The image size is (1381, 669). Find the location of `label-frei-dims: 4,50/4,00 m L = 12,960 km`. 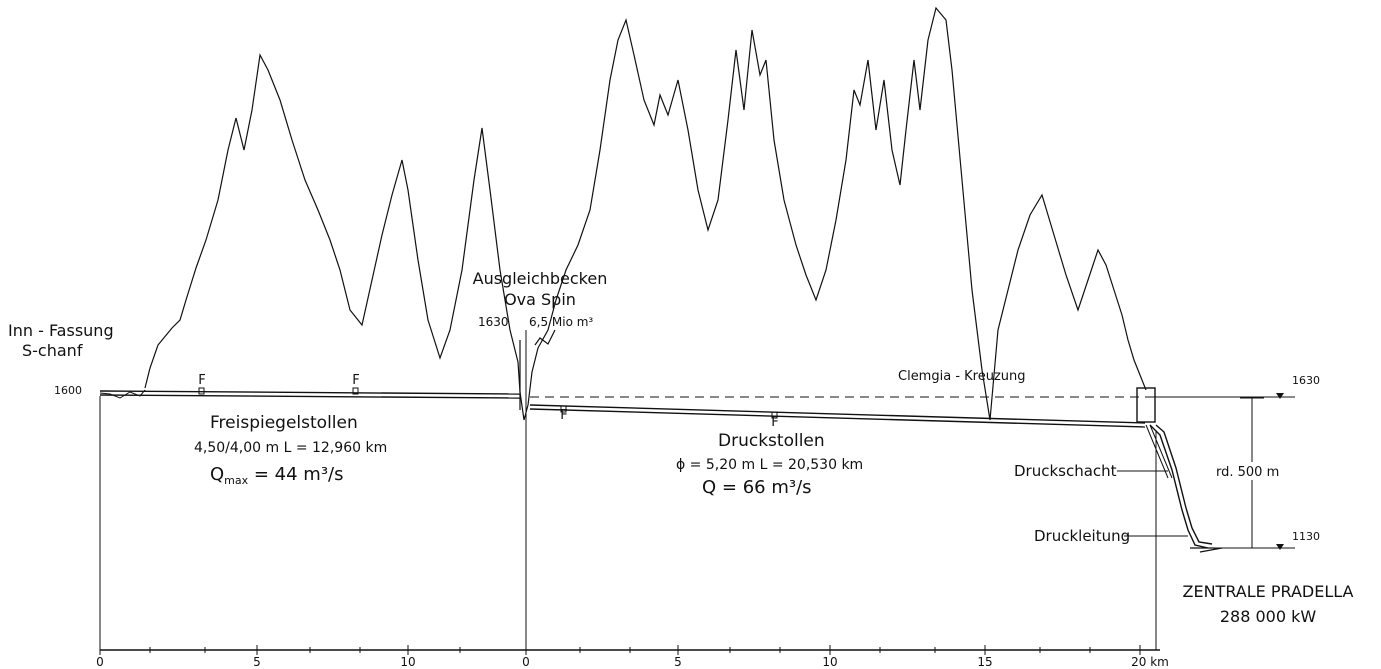

label-frei-dims: 4,50/4,00 m L = 12,960 km is located at coordinates (290, 448).